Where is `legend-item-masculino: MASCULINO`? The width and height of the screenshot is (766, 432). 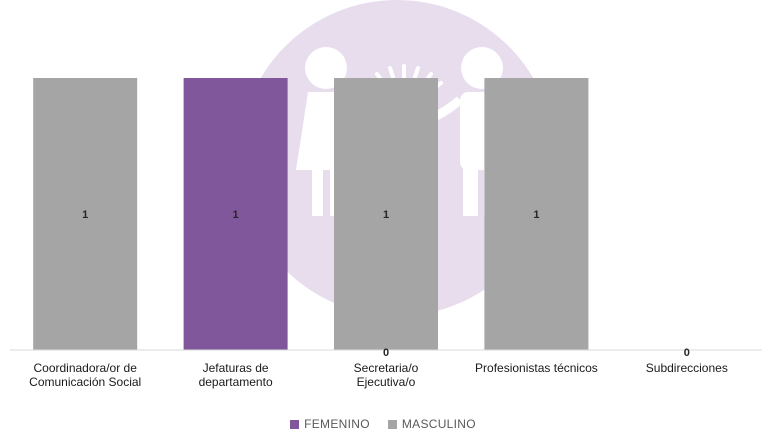 legend-item-masculino: MASCULINO is located at coordinates (431, 424).